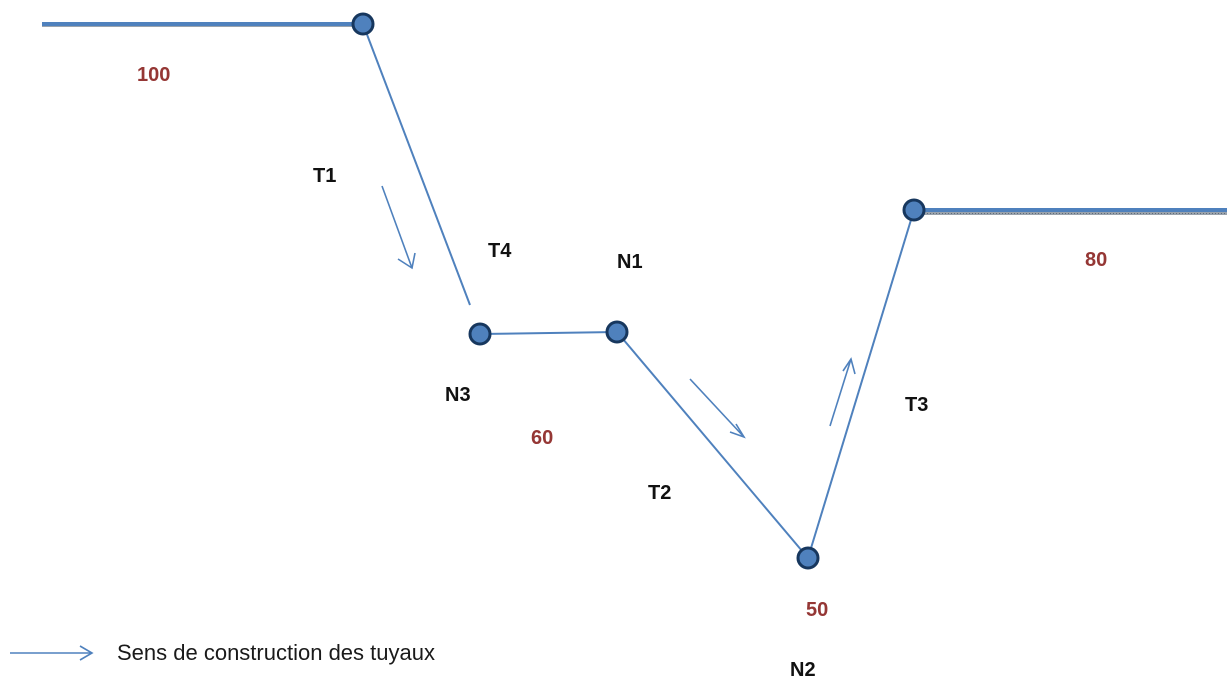 This screenshot has height=680, width=1227. I want to click on node-n1, so click(617, 332).